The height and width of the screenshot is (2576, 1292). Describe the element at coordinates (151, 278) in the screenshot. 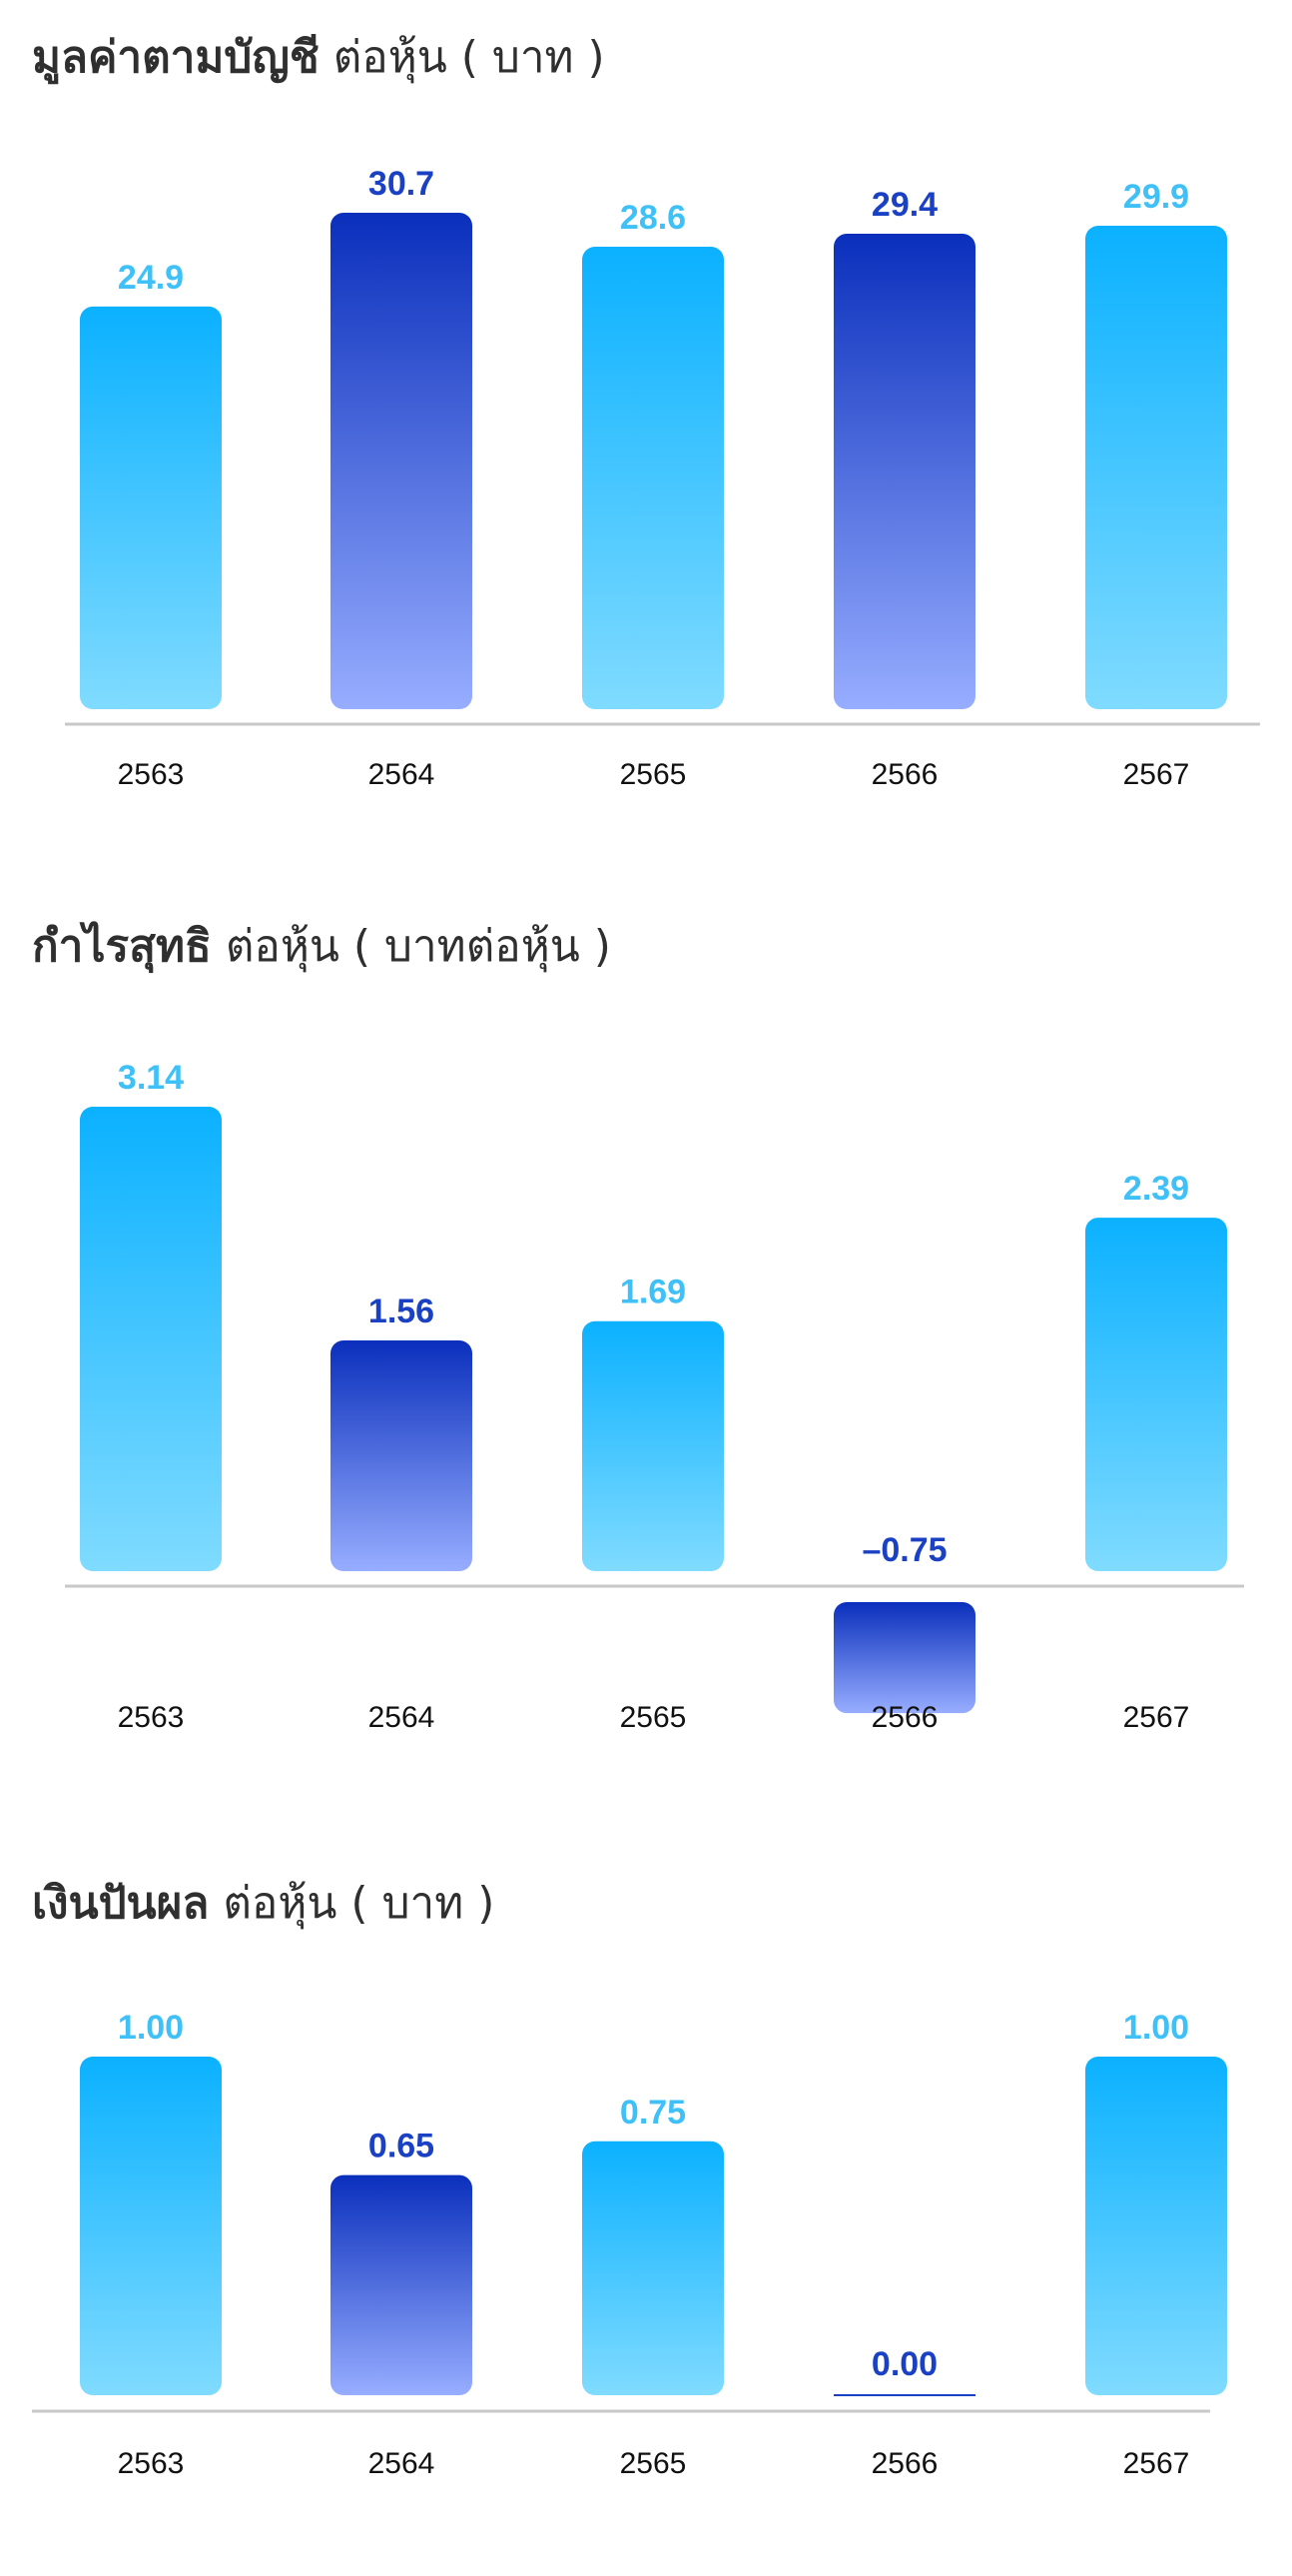

I see `value-label-2563: 24.9` at that location.